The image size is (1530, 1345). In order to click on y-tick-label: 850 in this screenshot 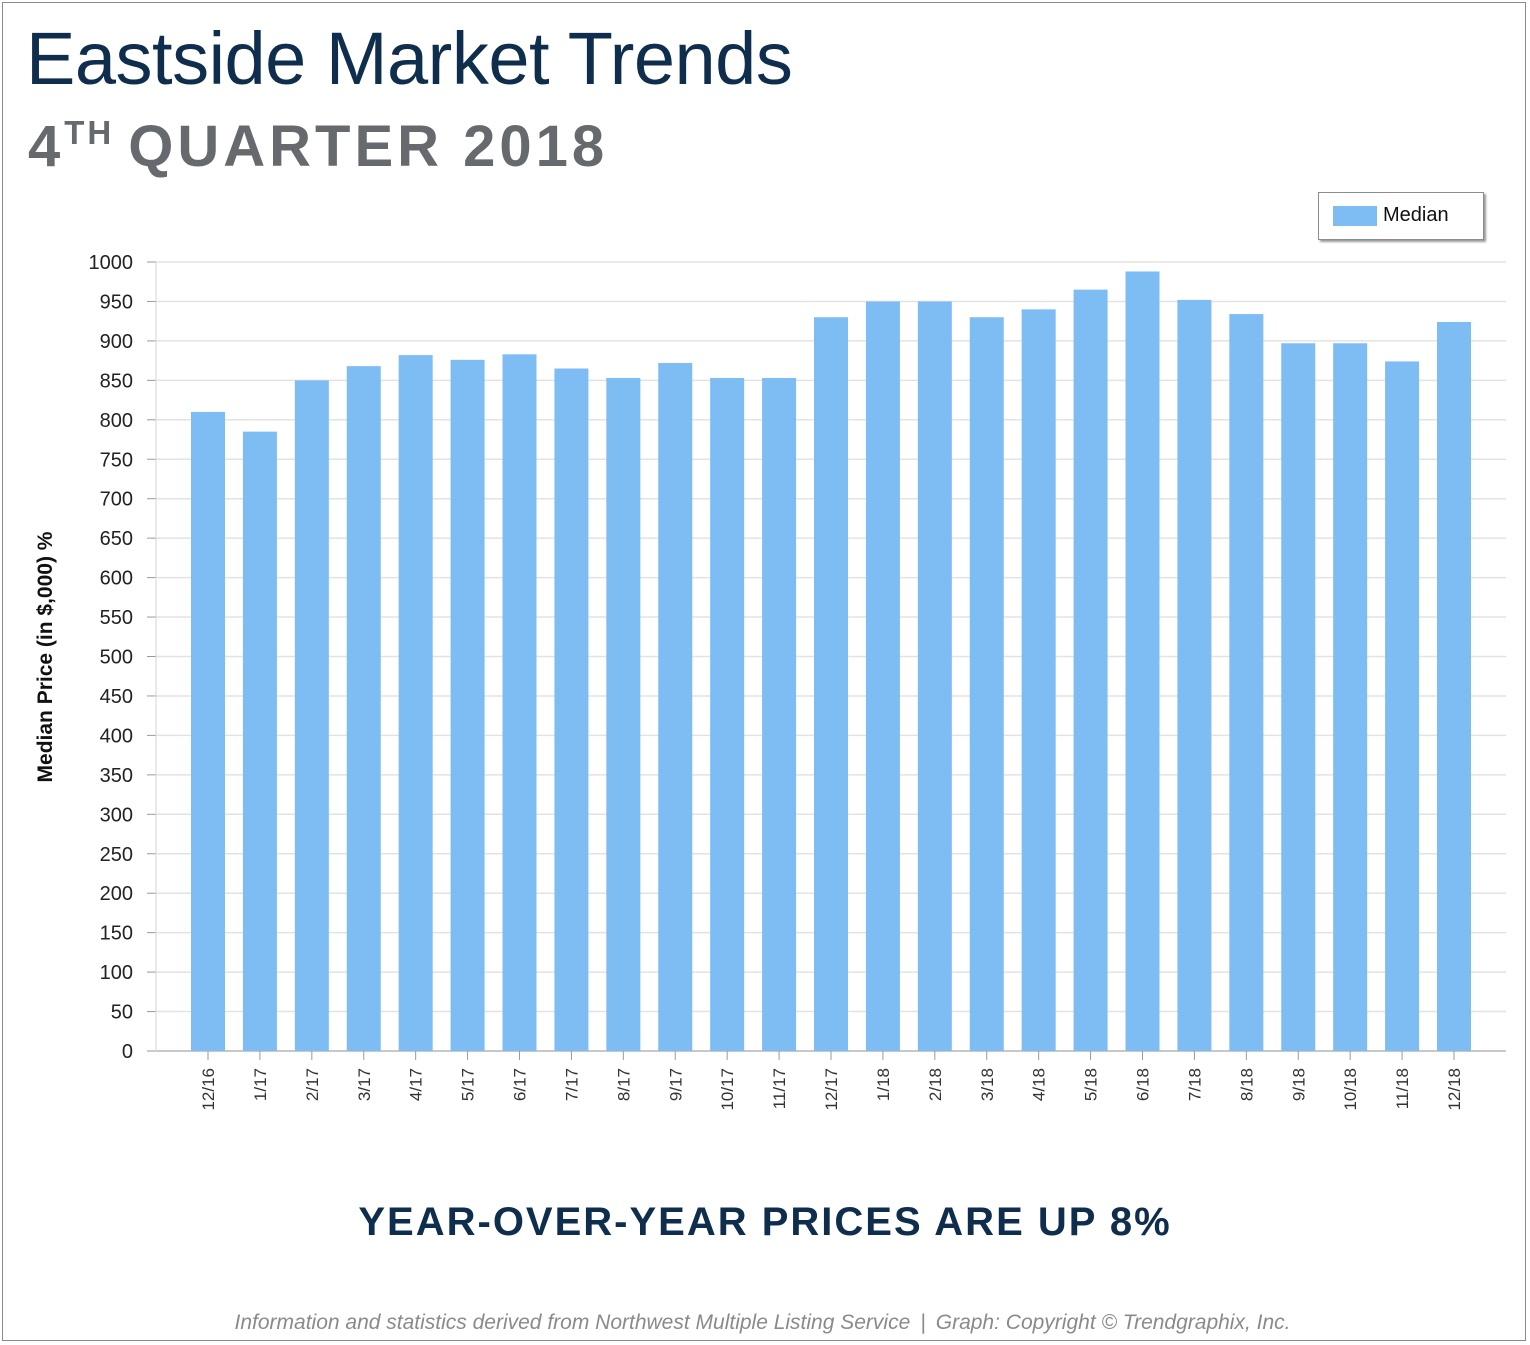, I will do `click(116, 381)`.